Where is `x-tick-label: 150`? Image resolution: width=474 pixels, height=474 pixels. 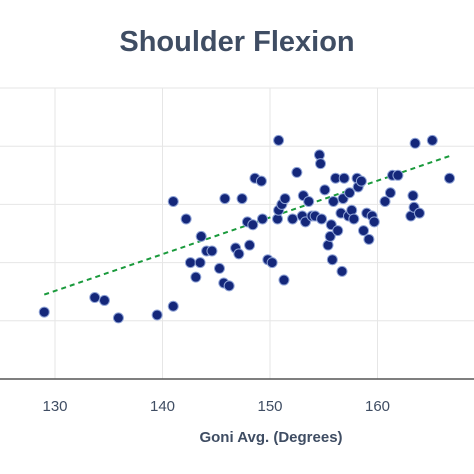
x-tick-label: 150 is located at coordinates (269, 406).